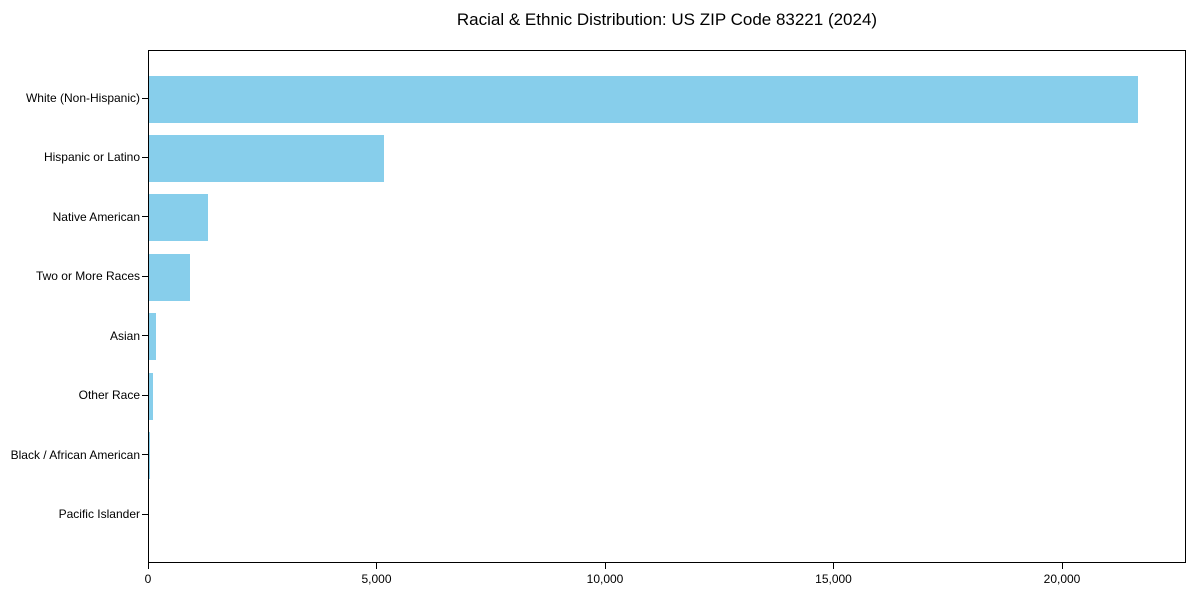 This screenshot has width=1200, height=600. What do you see at coordinates (376, 579) in the screenshot?
I see `x-axis-tick-label: 5,000` at bounding box center [376, 579].